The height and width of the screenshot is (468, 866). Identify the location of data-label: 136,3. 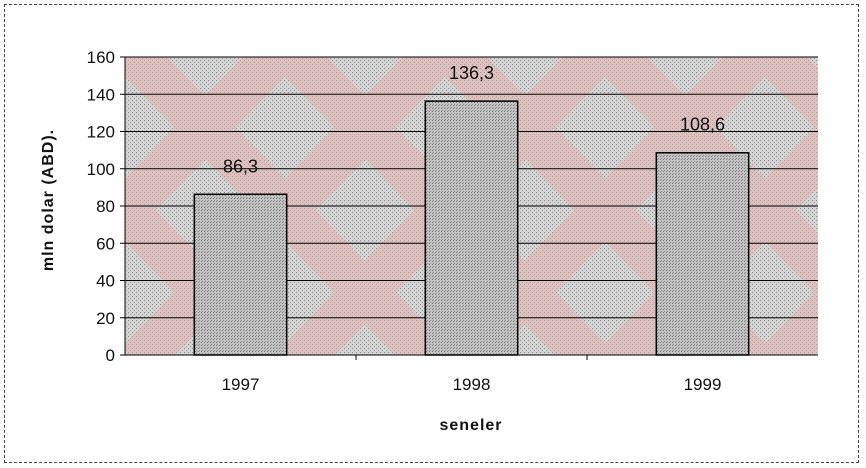
(471, 73).